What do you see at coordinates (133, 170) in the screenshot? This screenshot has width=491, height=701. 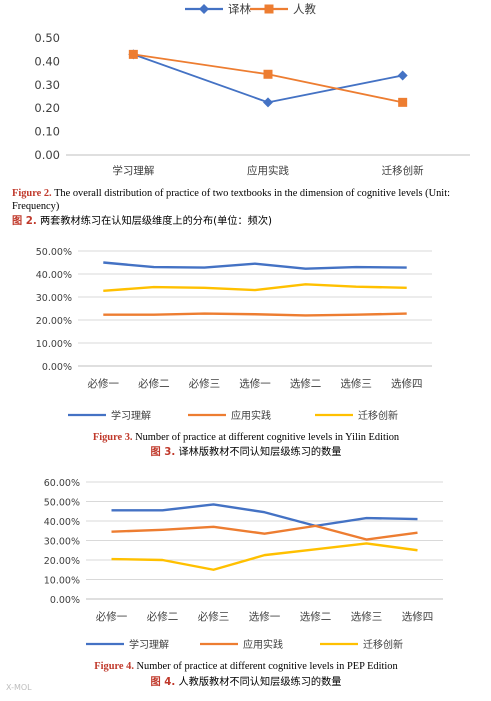 I see `x-tick-label: 学习理解` at bounding box center [133, 170].